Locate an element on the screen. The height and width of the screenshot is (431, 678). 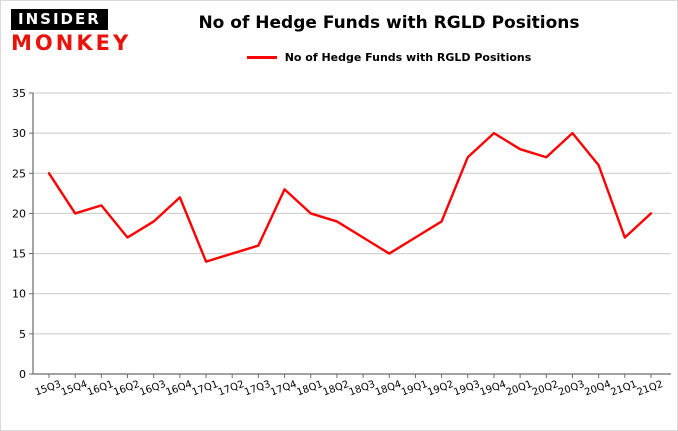
legend-label: No of Hedge Funds with RGLD Positions is located at coordinates (408, 57).